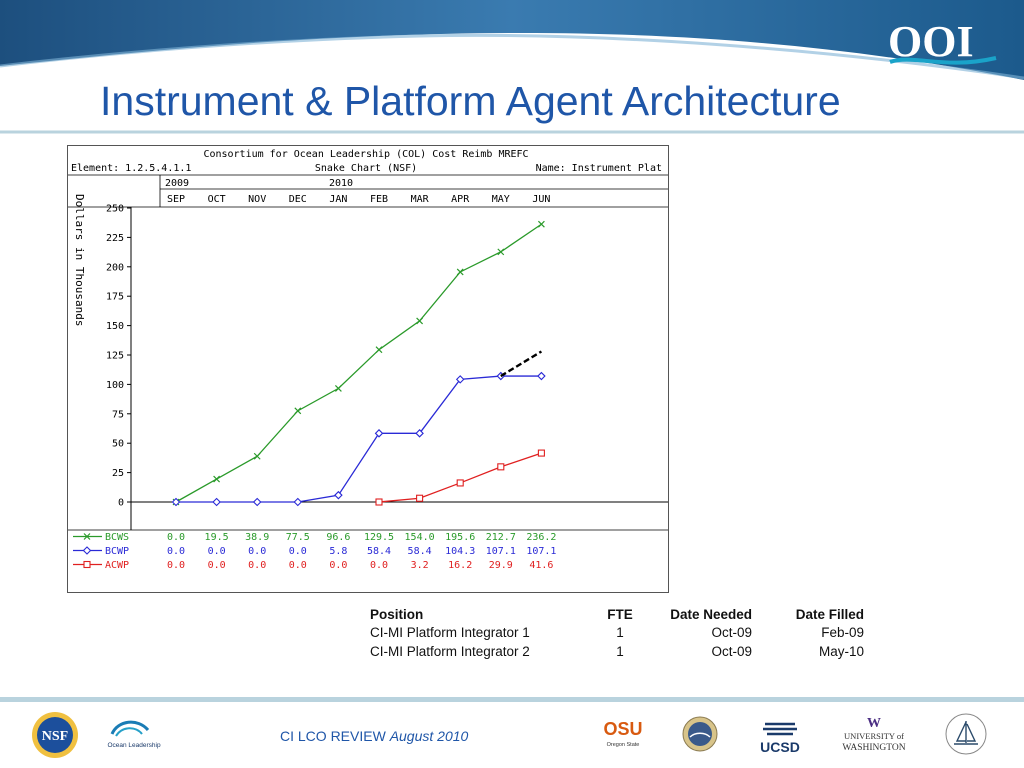  I want to click on y-tick-label: 250, so click(115, 209).